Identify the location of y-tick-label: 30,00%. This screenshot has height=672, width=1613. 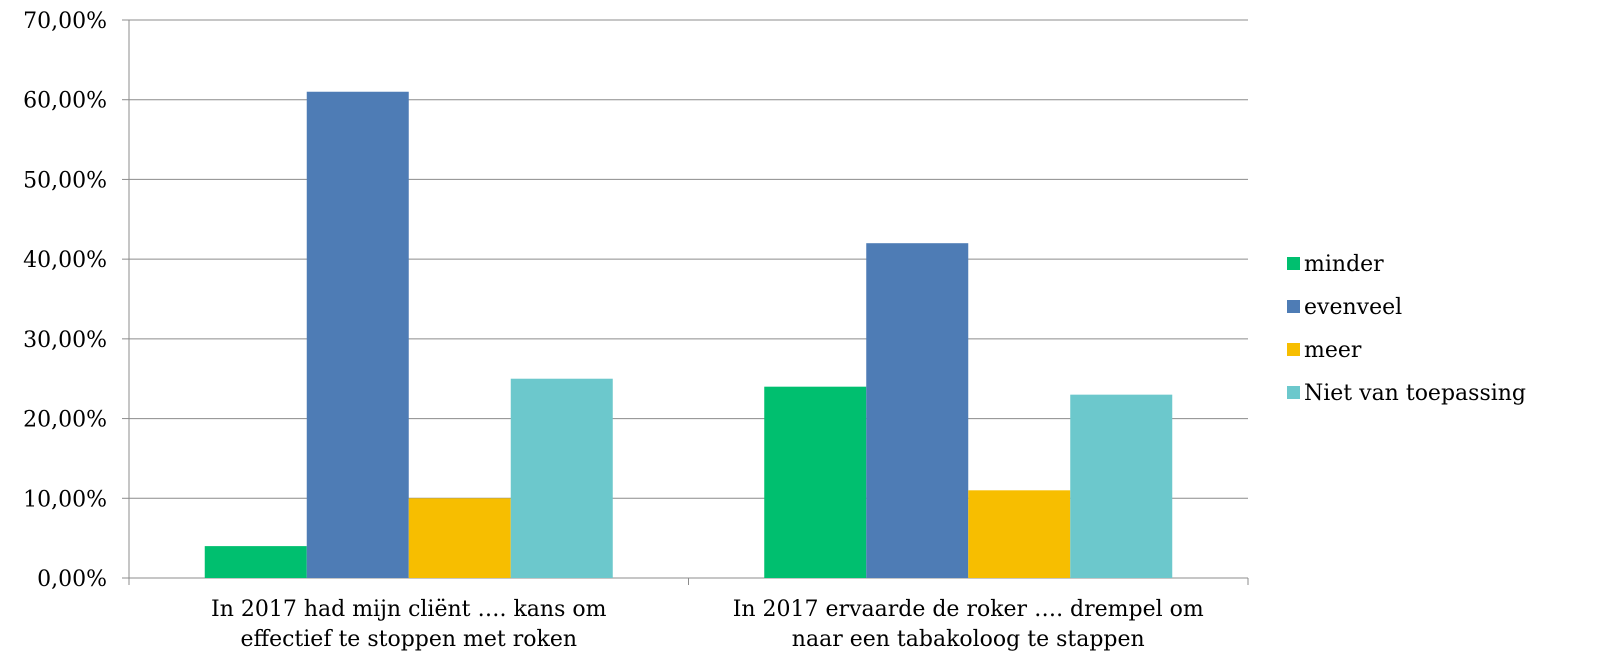
(65, 340).